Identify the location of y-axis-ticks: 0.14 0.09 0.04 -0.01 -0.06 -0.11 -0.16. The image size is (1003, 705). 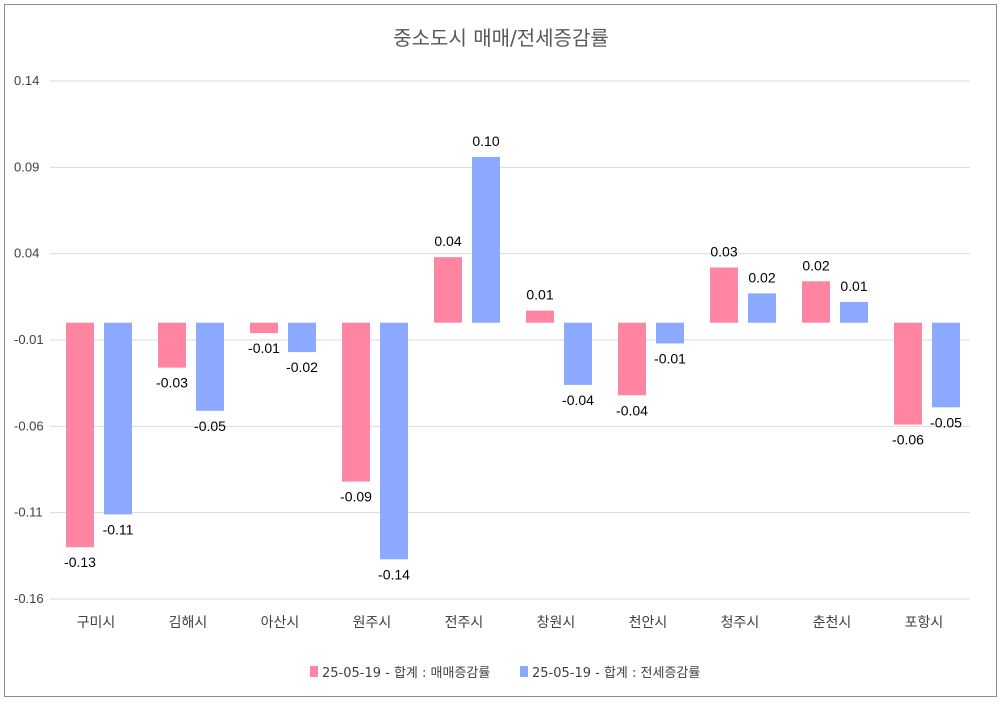
(29, 339).